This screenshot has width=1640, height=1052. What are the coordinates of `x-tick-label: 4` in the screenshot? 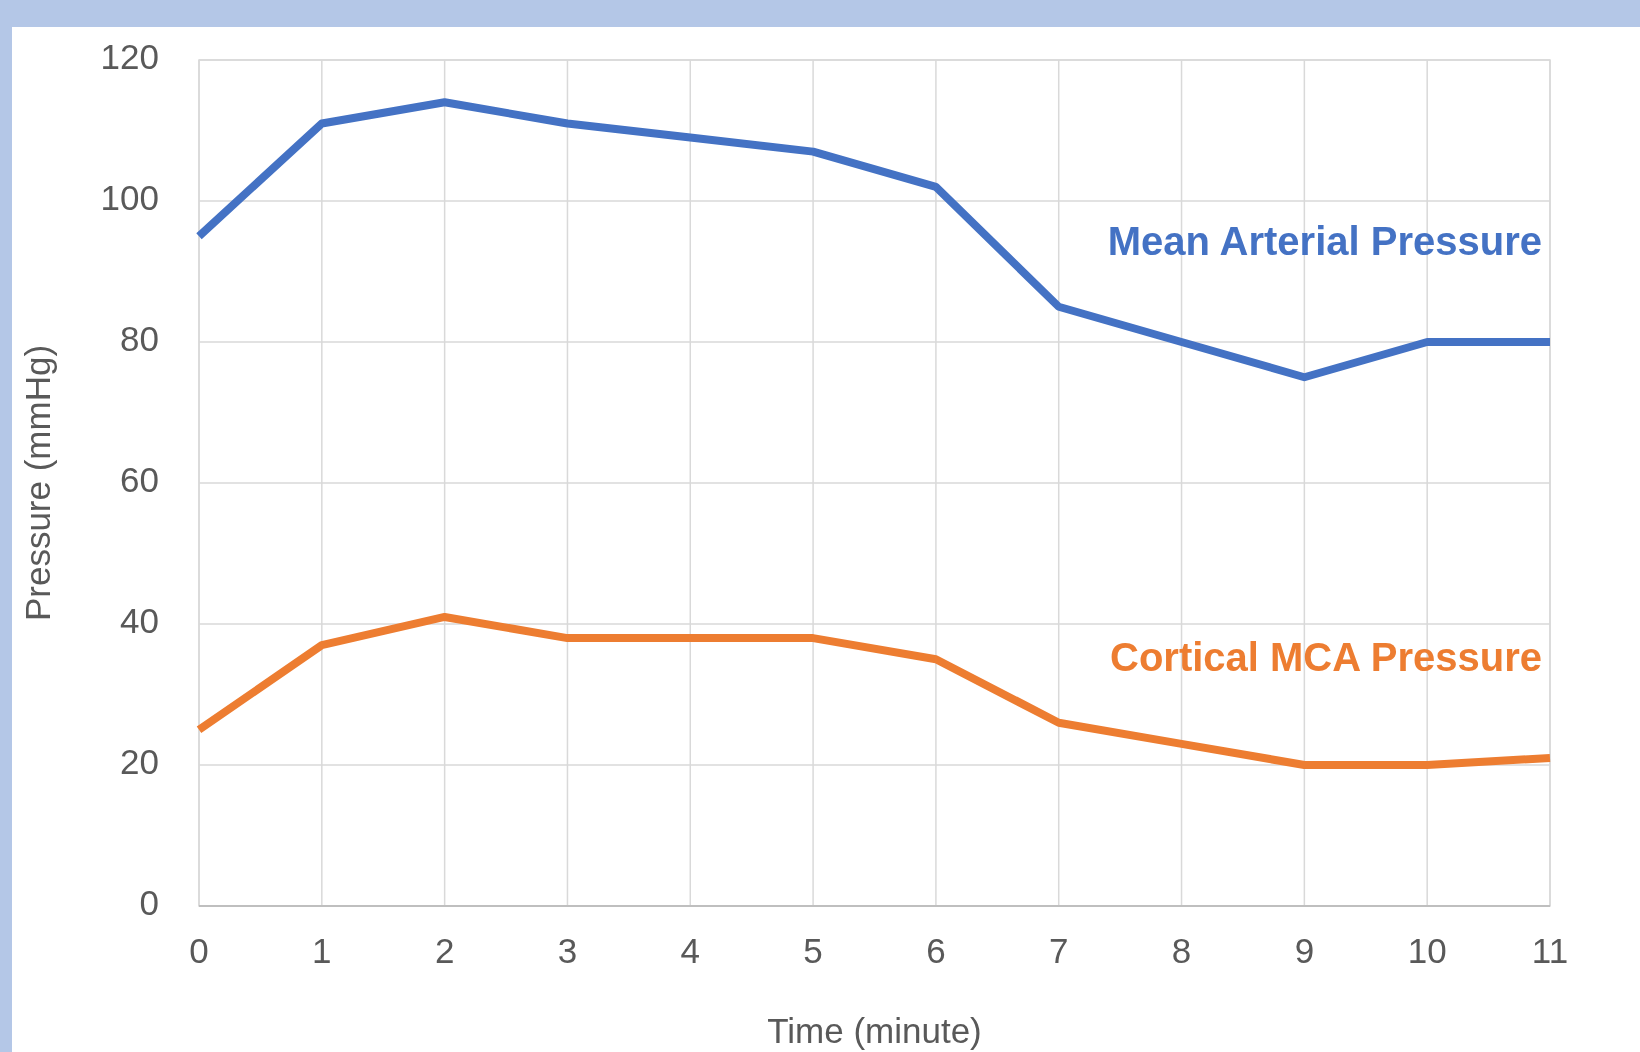 It's located at (690, 950).